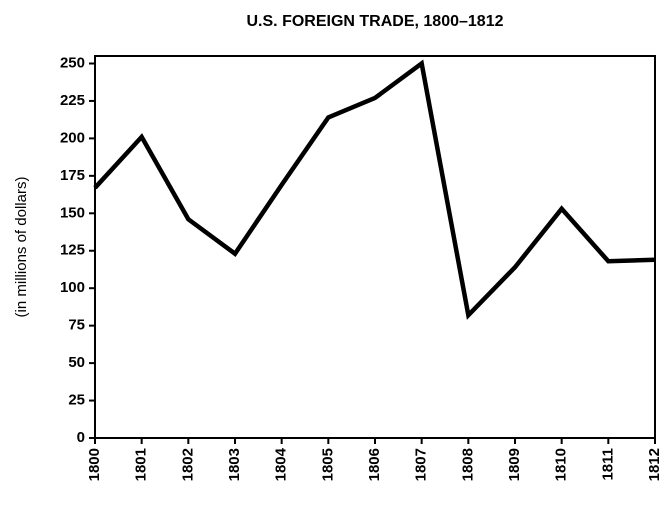  What do you see at coordinates (234, 464) in the screenshot?
I see `x-tick-label: 1803` at bounding box center [234, 464].